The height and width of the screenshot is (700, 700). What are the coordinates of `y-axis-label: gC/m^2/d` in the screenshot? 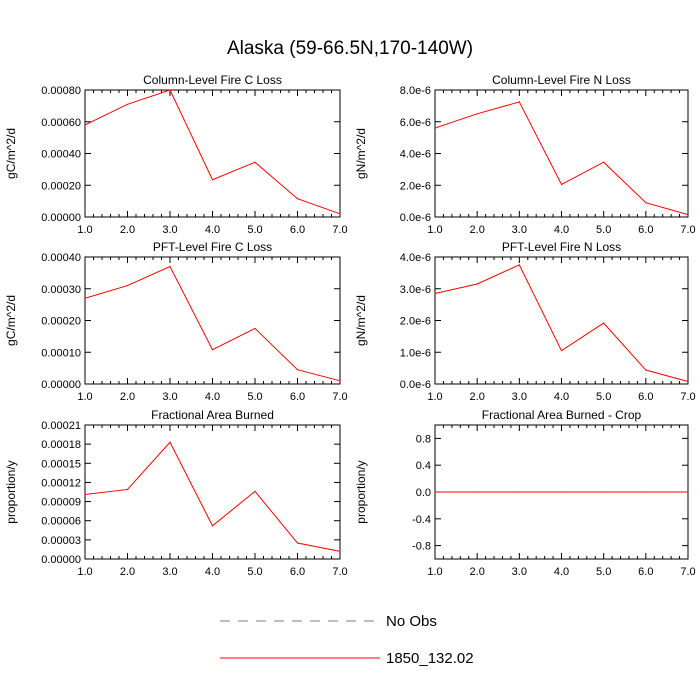 It's located at (11, 320).